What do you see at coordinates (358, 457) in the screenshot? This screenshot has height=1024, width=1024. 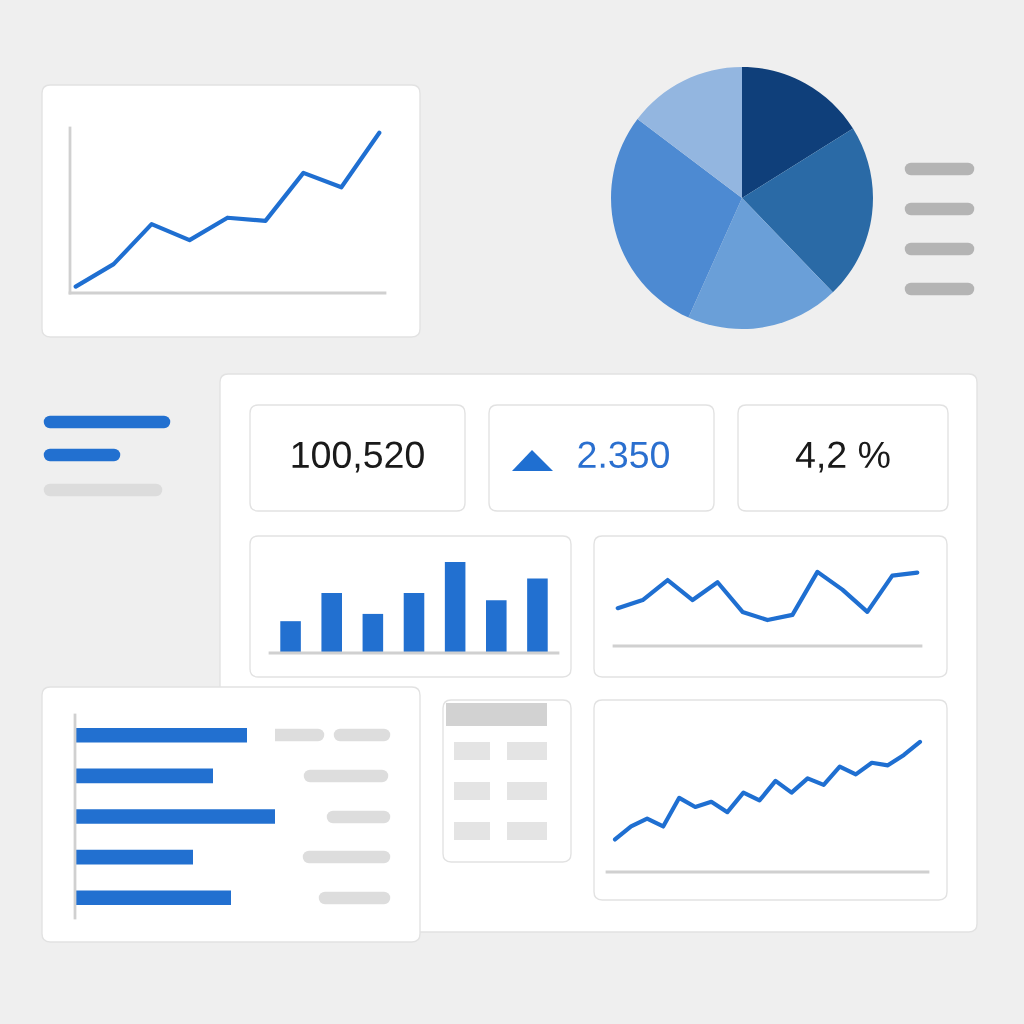 I see `text: 100,520` at bounding box center [358, 457].